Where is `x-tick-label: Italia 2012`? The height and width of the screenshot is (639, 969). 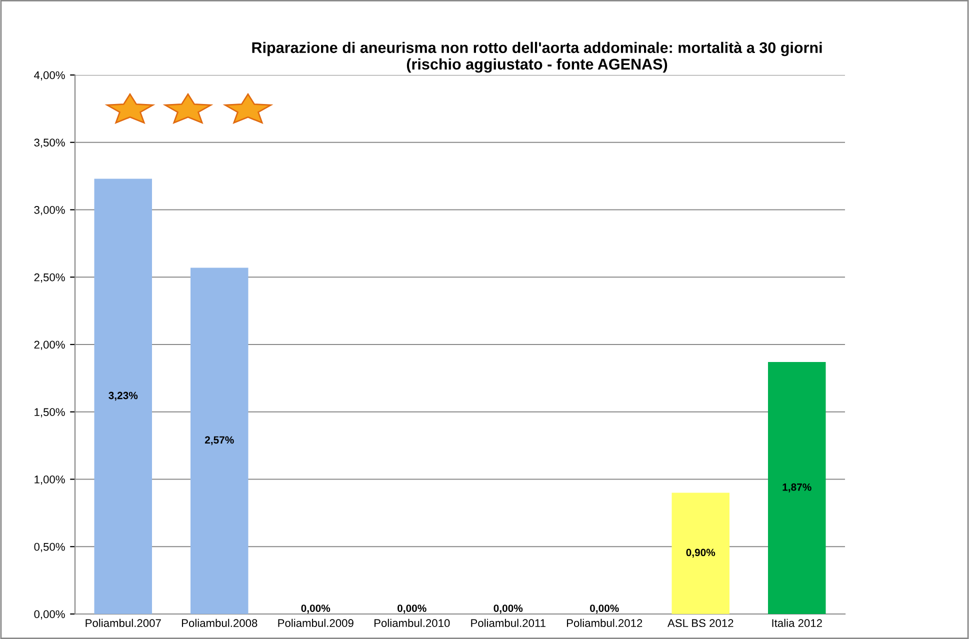
x-tick-label: Italia 2012 is located at coordinates (797, 623).